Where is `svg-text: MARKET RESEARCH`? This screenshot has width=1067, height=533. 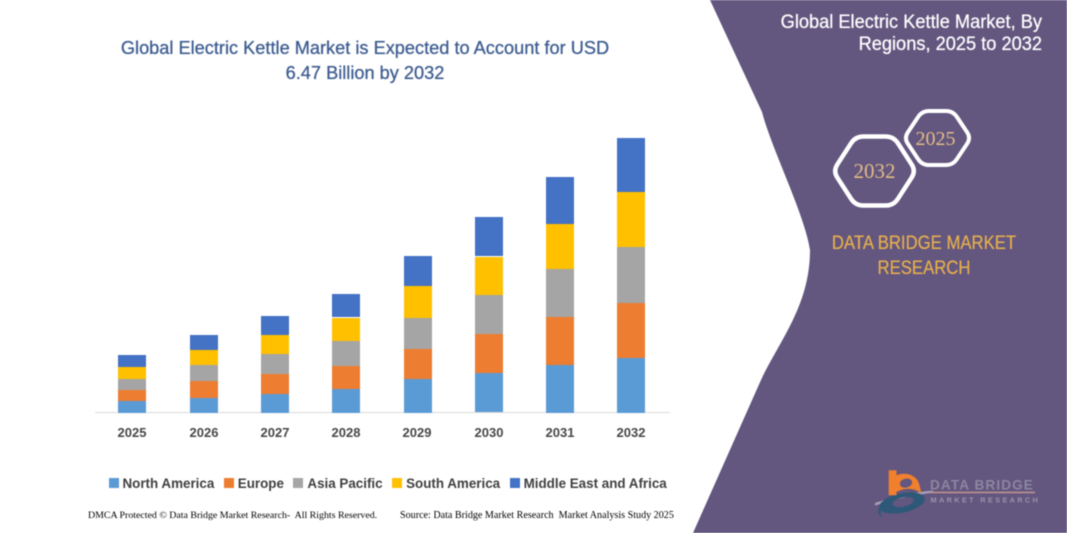 svg-text: MARKET RESEARCH is located at coordinates (986, 500).